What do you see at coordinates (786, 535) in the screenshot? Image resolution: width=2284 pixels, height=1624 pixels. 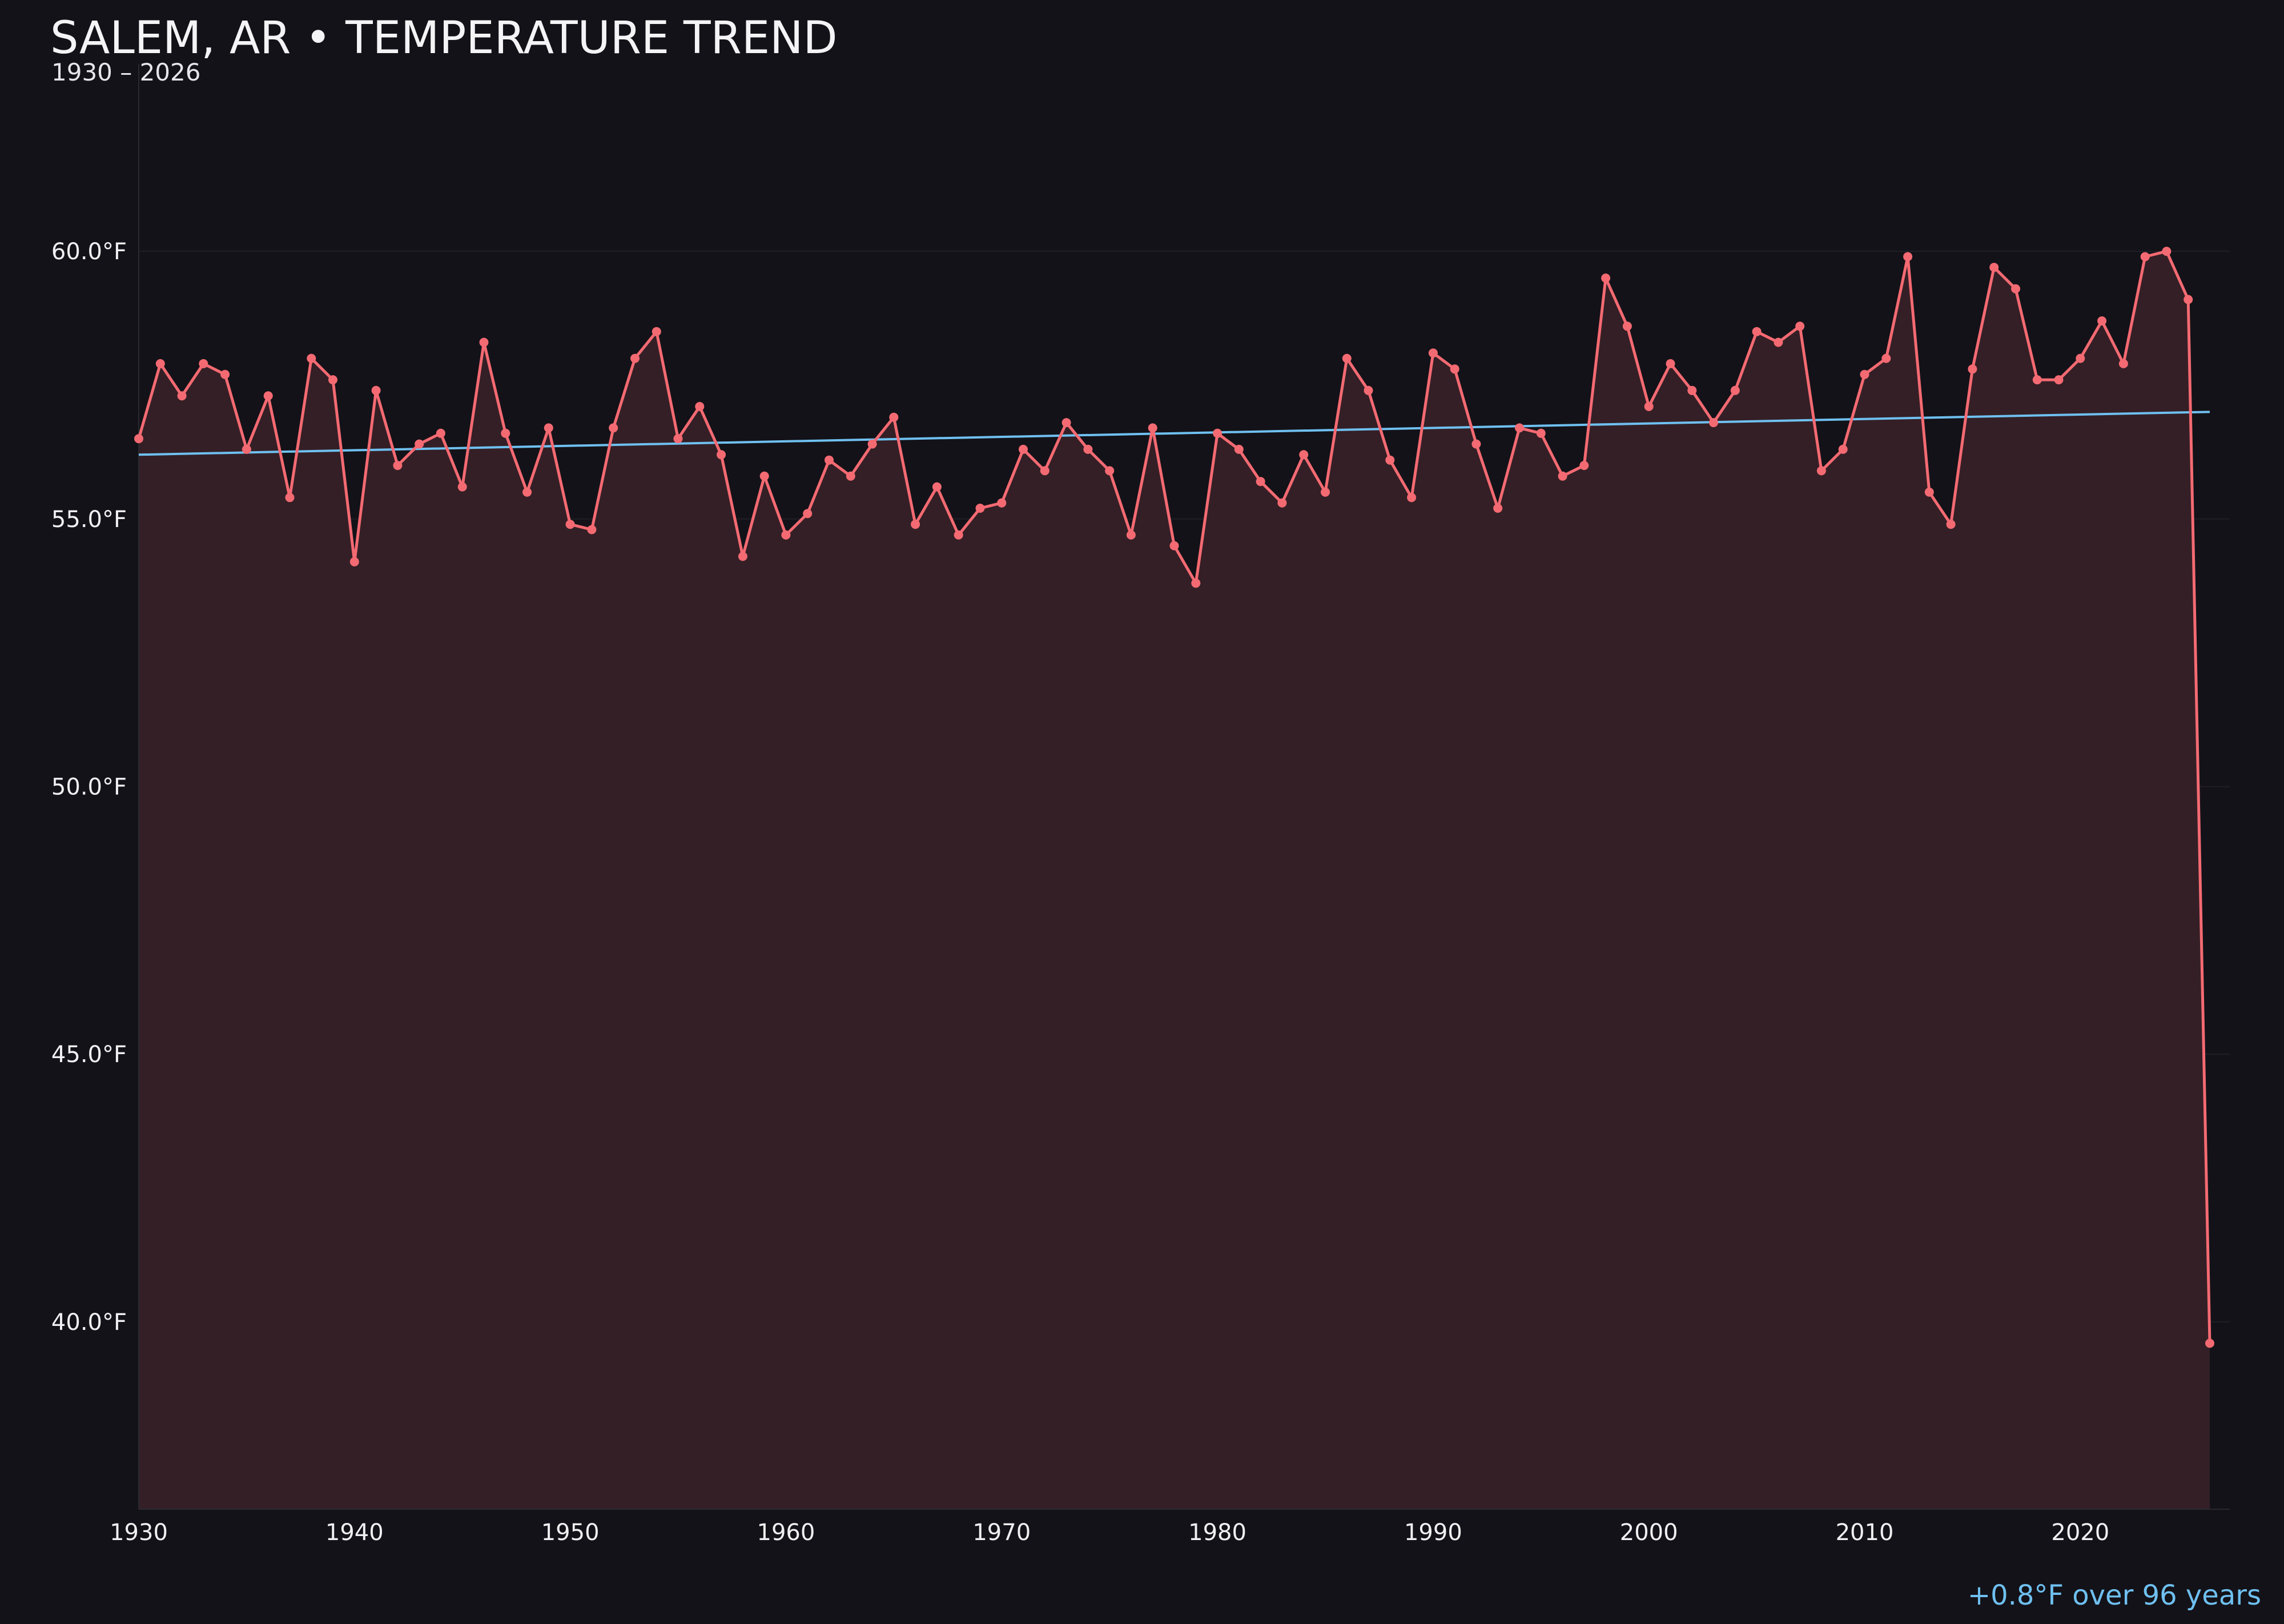 I see `data-point-1960` at bounding box center [786, 535].